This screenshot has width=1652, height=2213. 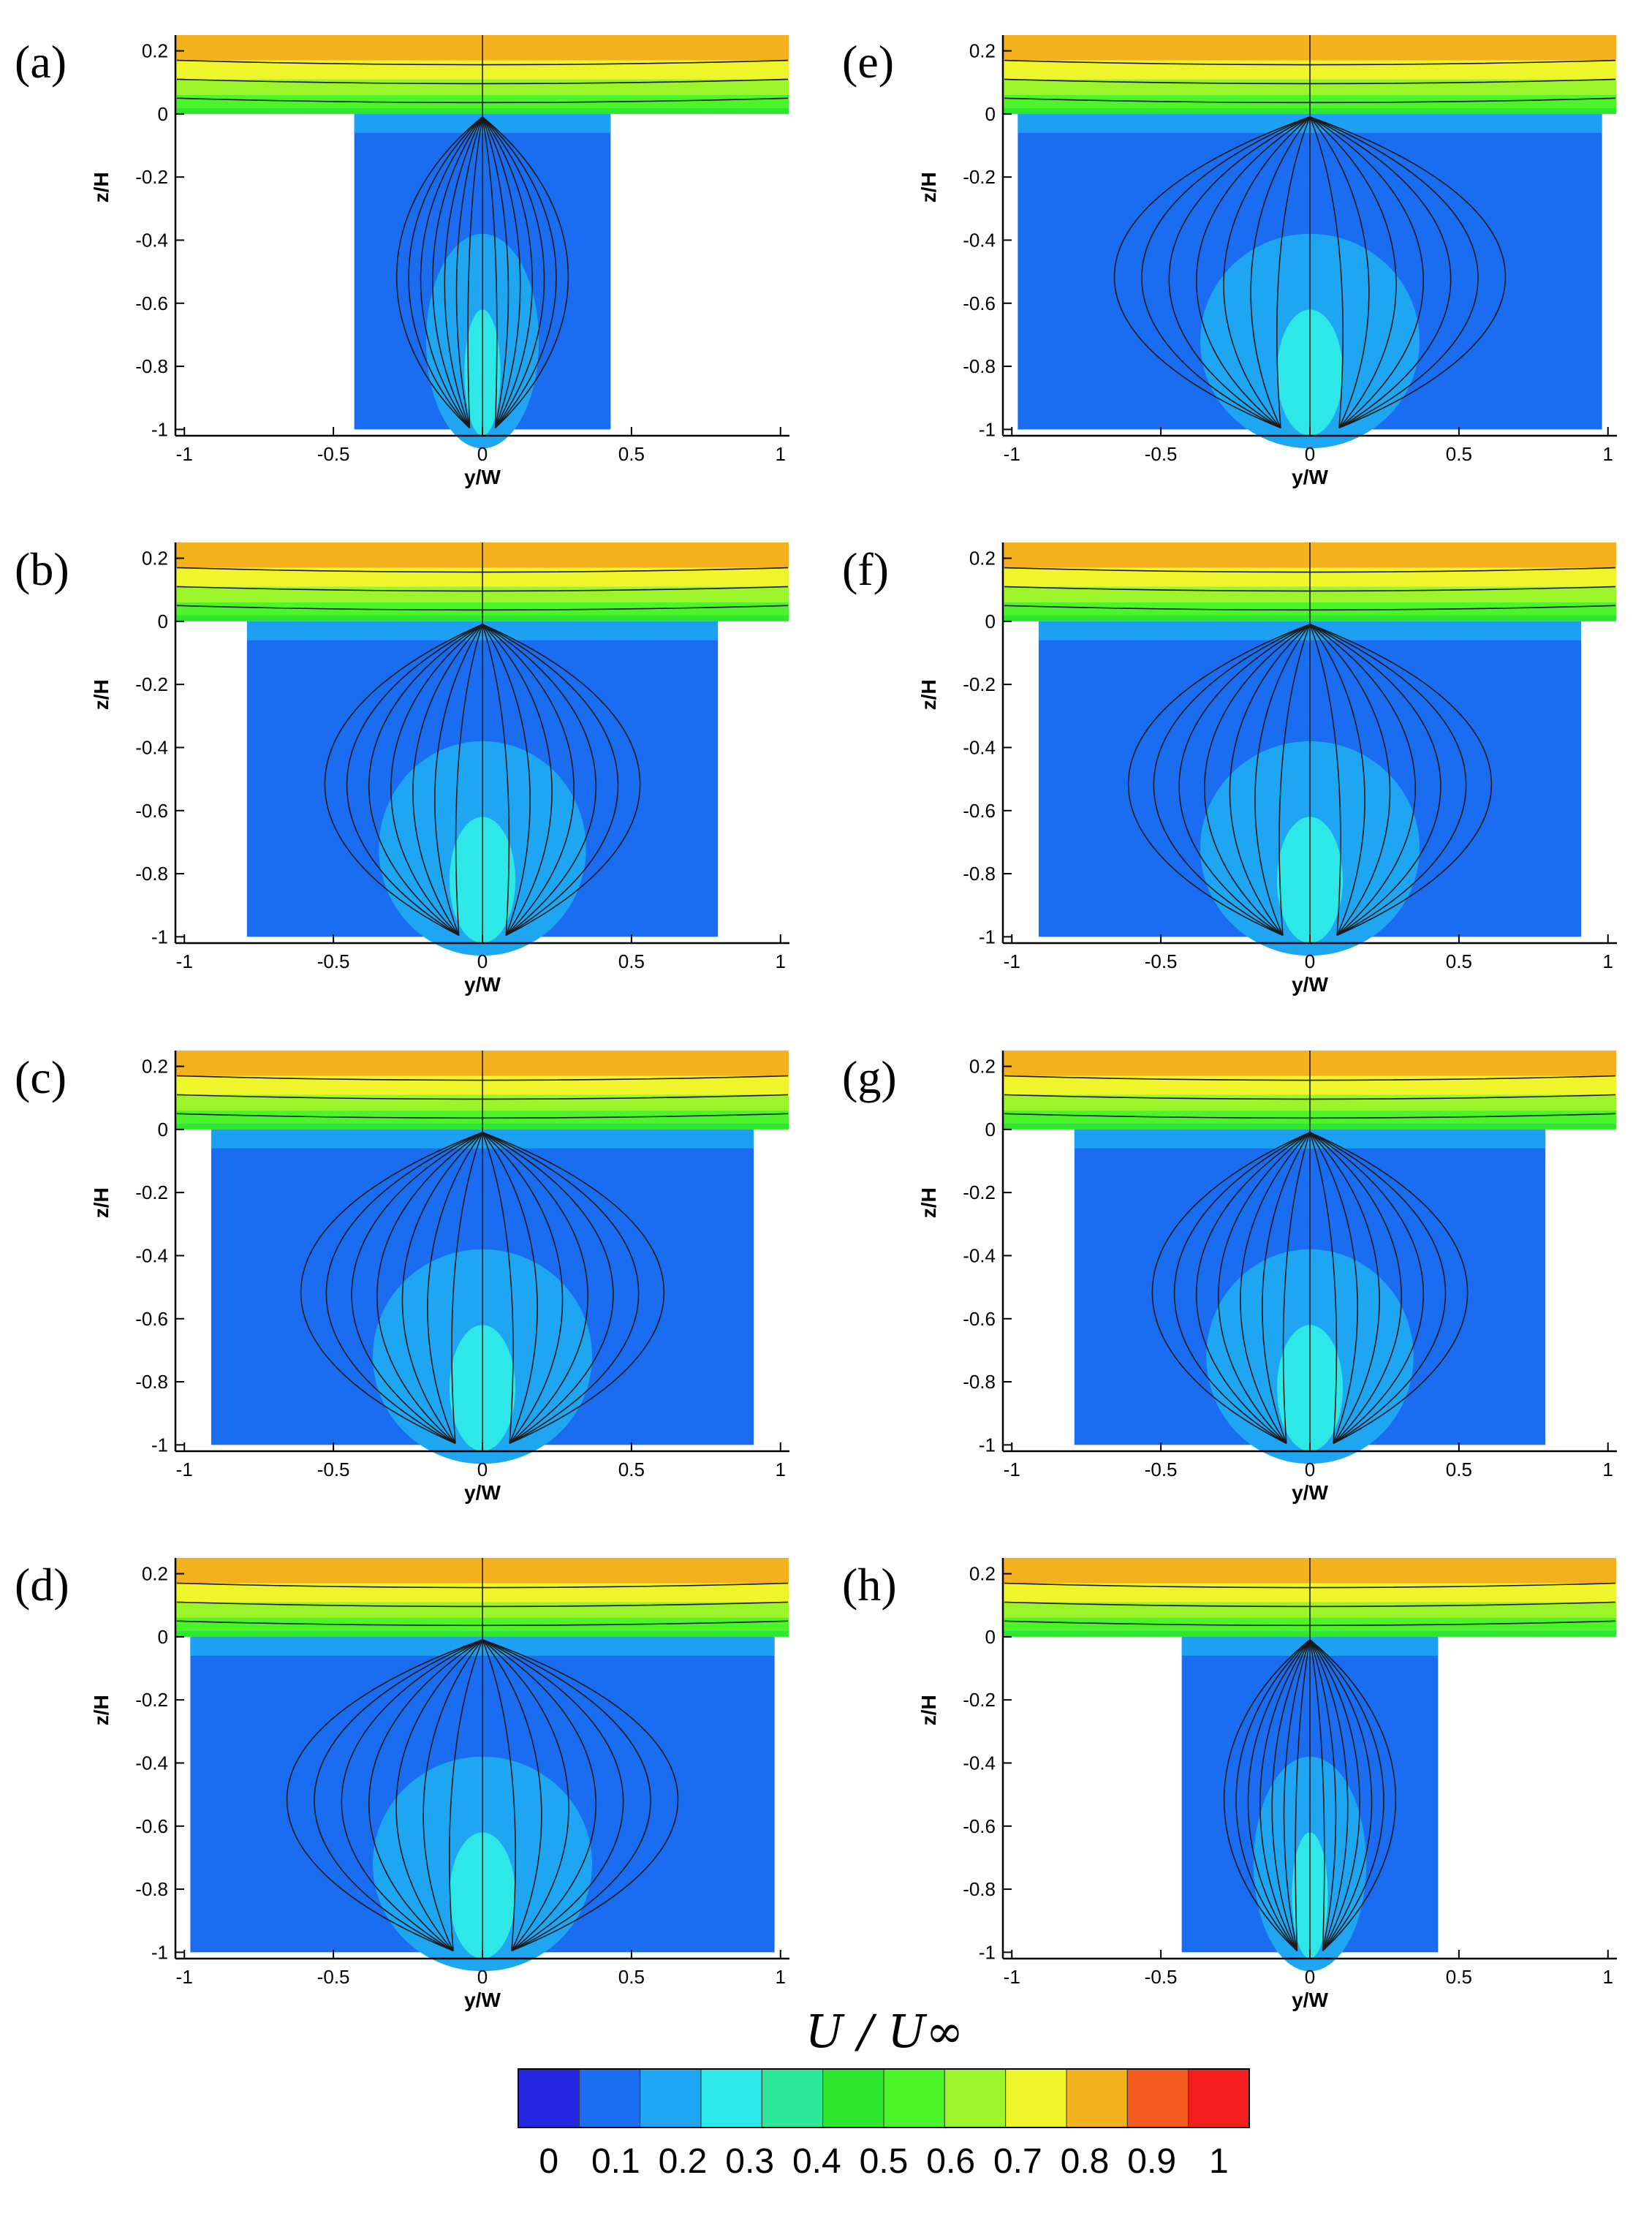 I want to click on panel-letter: (a), so click(x=41, y=62).